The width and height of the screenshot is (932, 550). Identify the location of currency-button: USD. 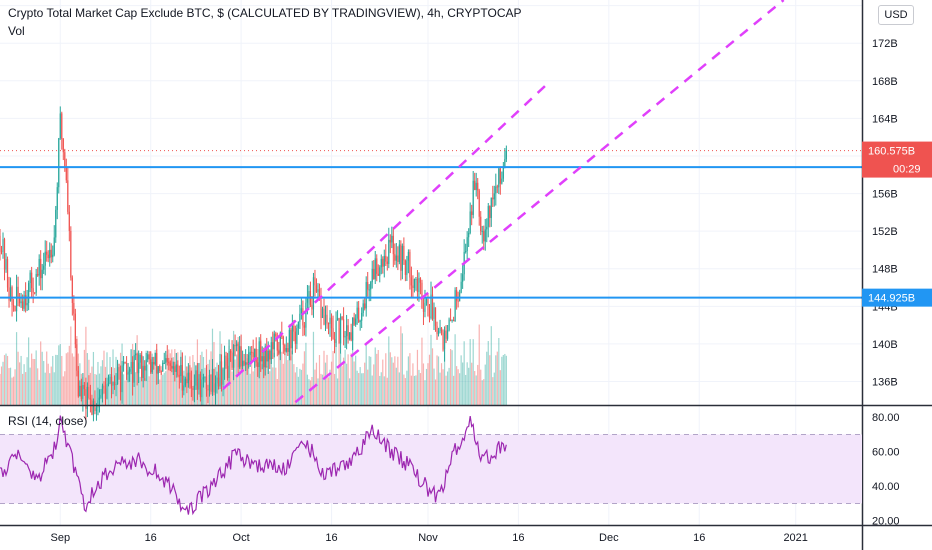
(896, 15).